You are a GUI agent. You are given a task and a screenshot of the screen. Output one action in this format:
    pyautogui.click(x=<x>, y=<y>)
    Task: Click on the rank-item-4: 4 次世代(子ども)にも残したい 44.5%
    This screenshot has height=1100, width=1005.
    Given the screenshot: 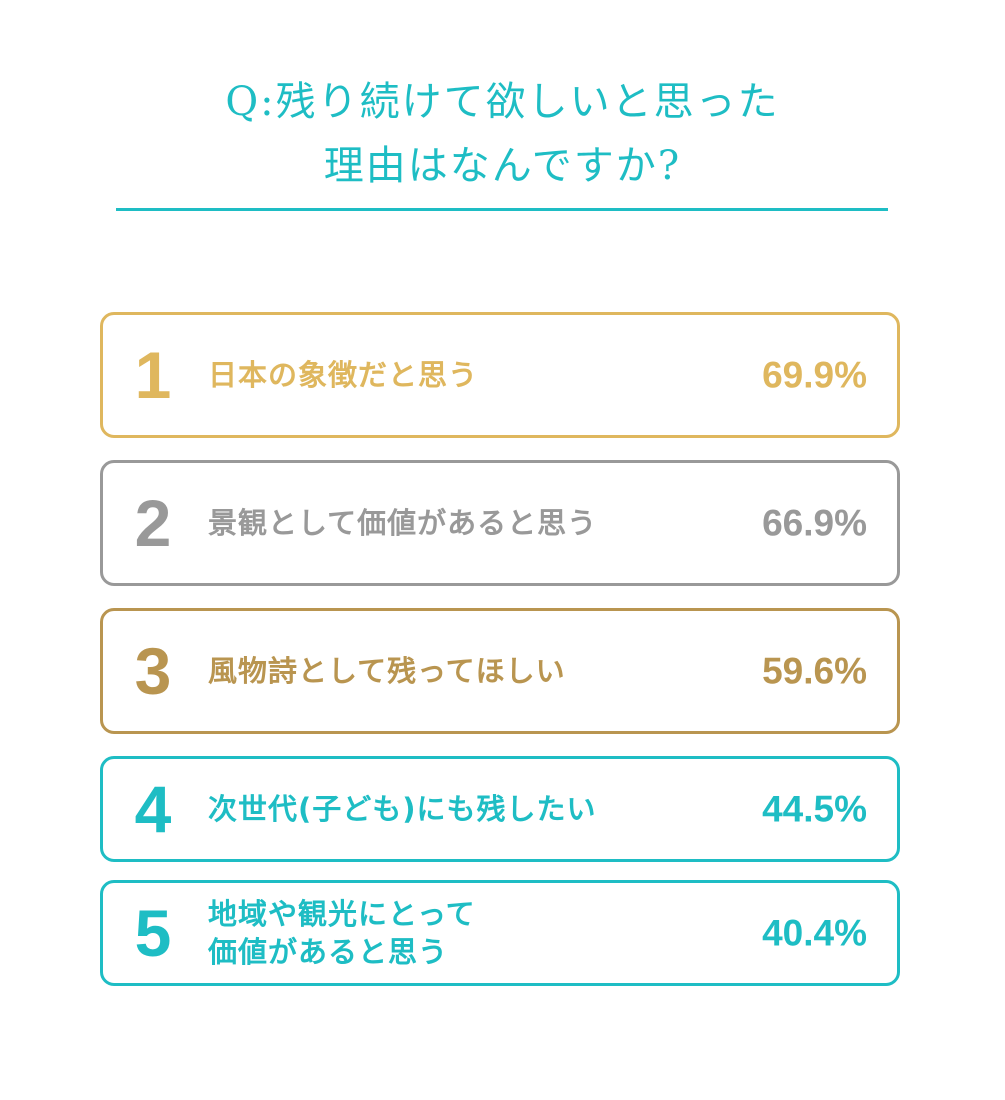 What is the action you would take?
    pyautogui.click(x=500, y=809)
    